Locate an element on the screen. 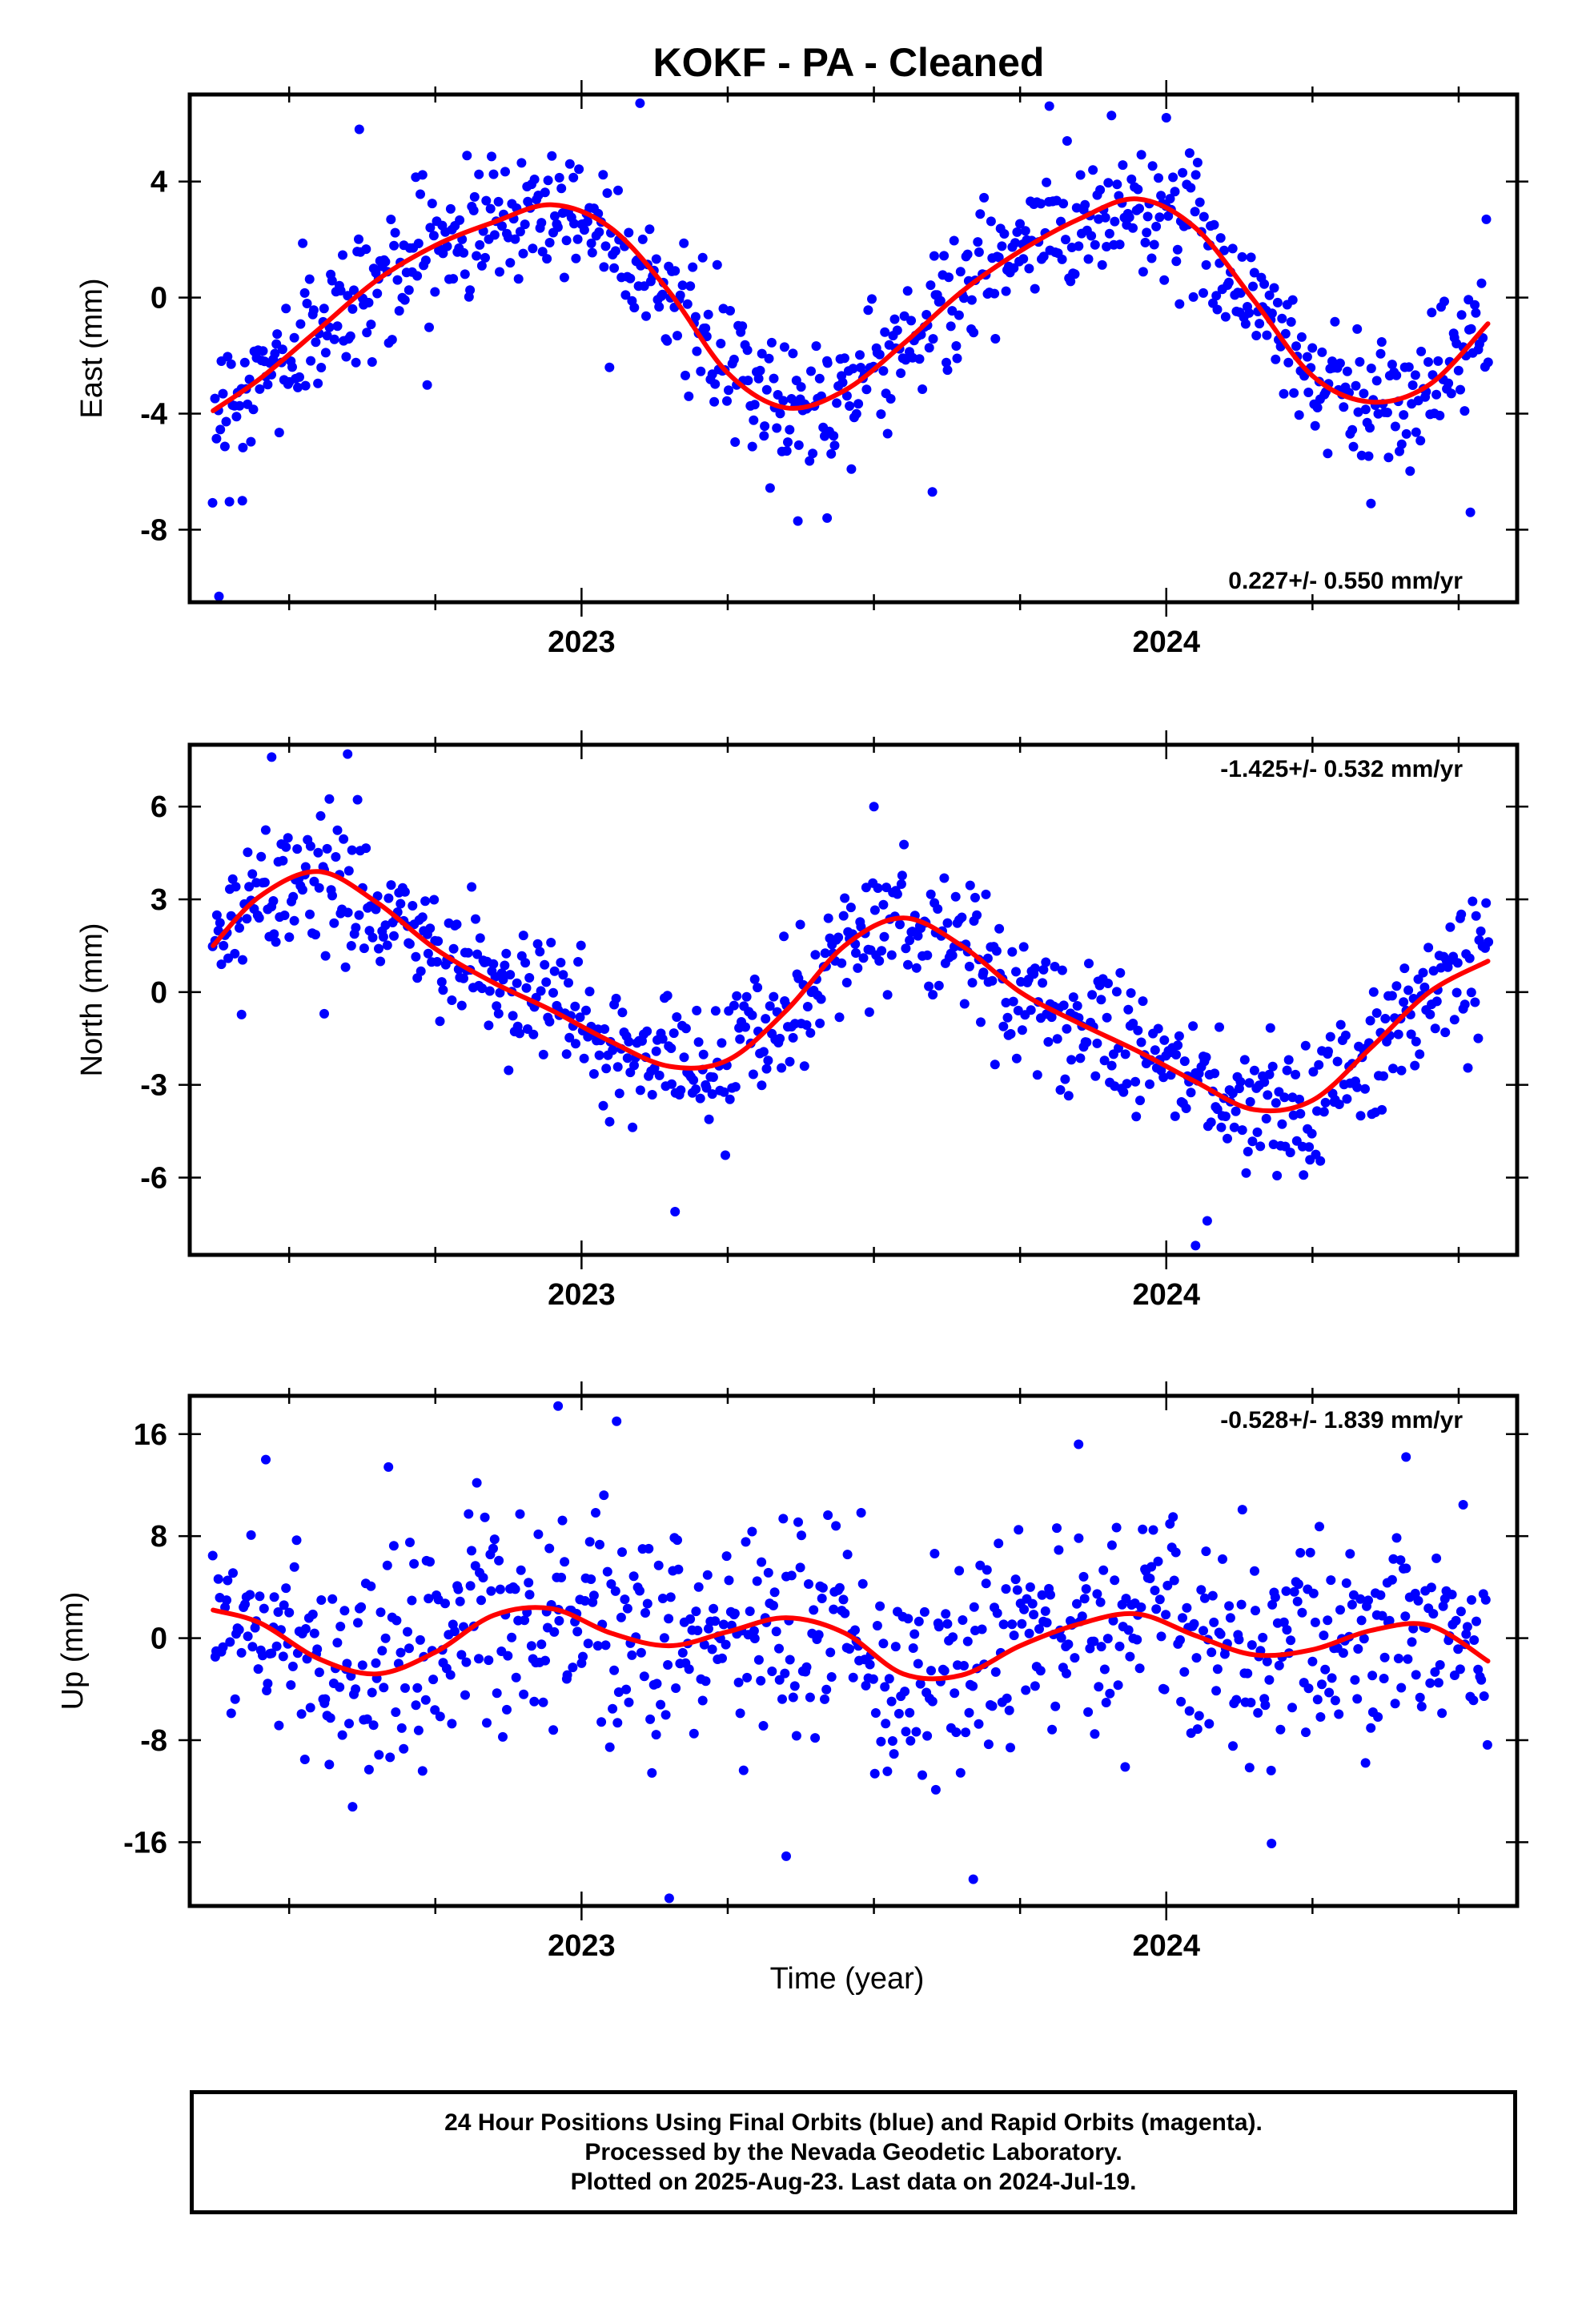  north-y-tick-label: 3 is located at coordinates (159, 900).